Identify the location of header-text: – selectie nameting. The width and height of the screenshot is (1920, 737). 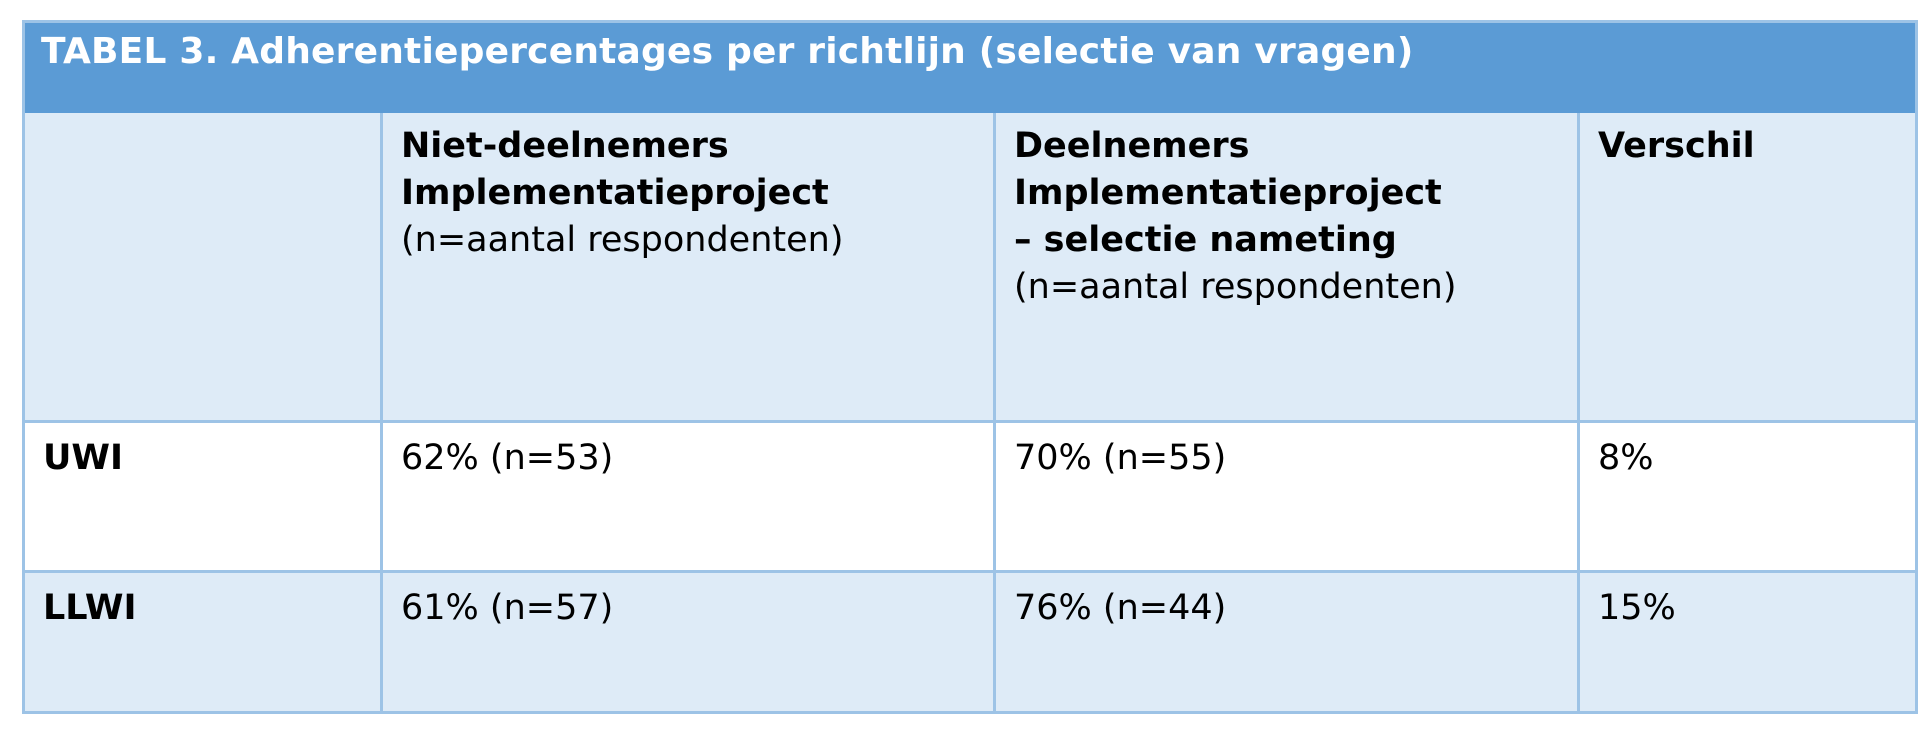
(1205, 240).